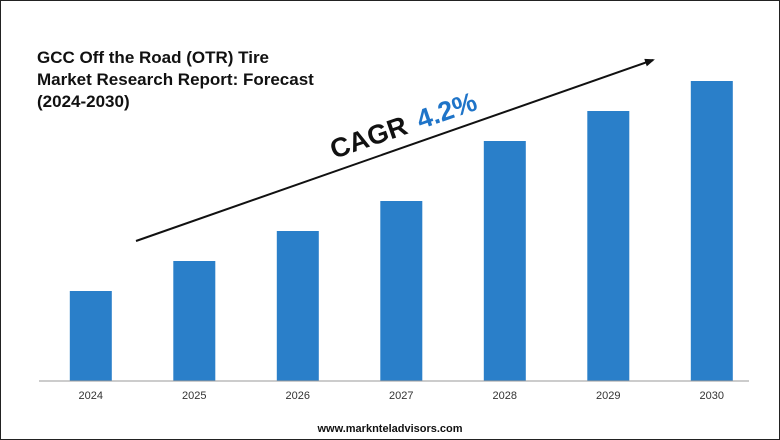  I want to click on x-tick-label-2024: 2024, so click(91, 396).